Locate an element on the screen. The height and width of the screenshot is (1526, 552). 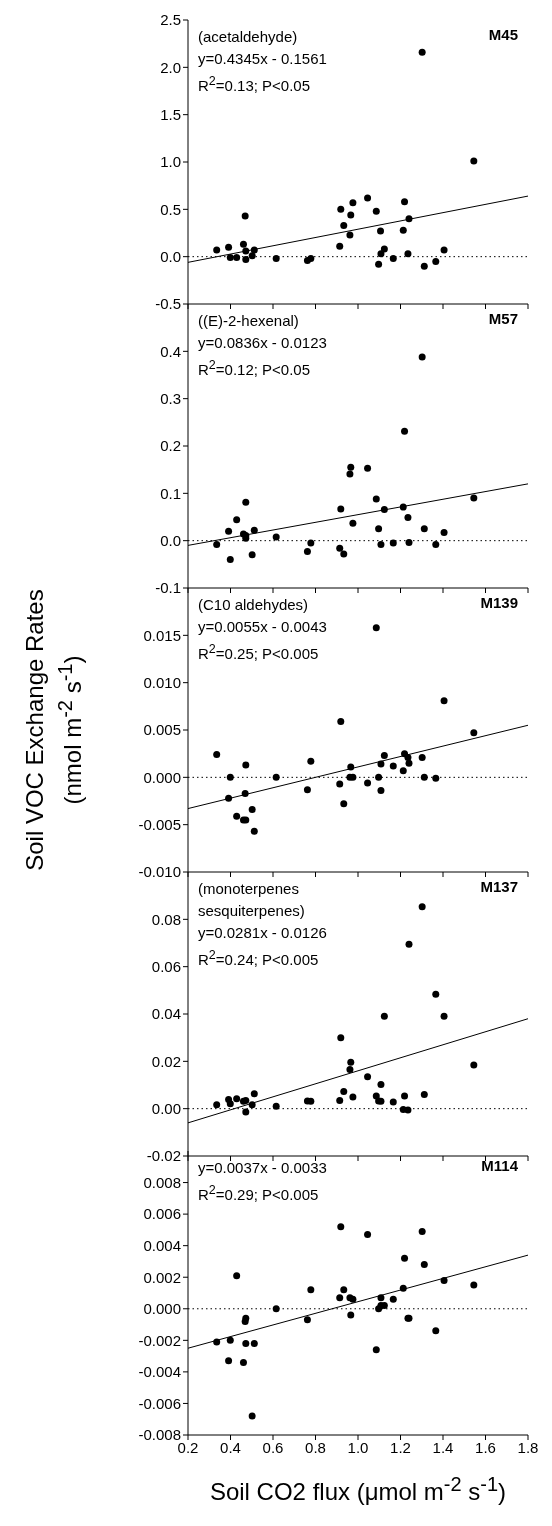
y-tick-label: 0.08 is located at coordinates (166, 919).